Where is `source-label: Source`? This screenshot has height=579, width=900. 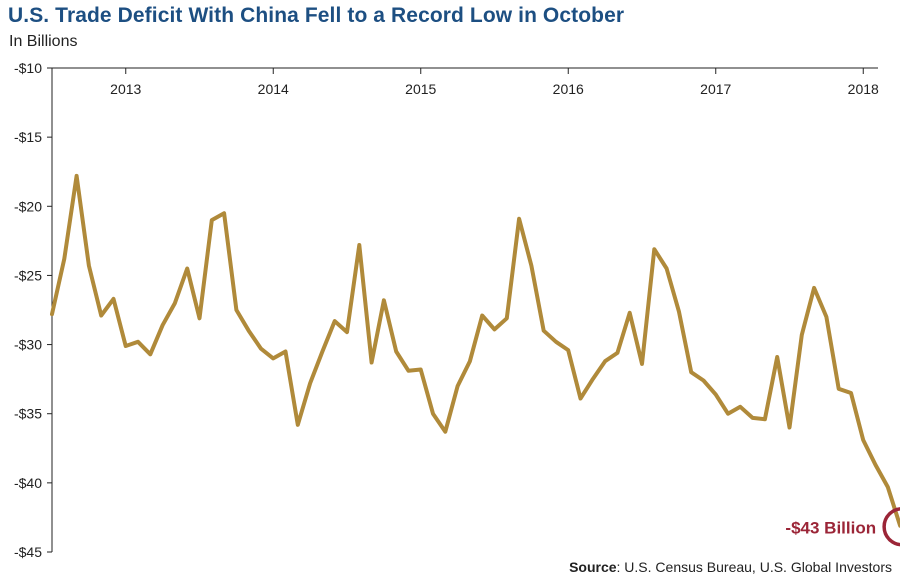
source-label: Source is located at coordinates (593, 567).